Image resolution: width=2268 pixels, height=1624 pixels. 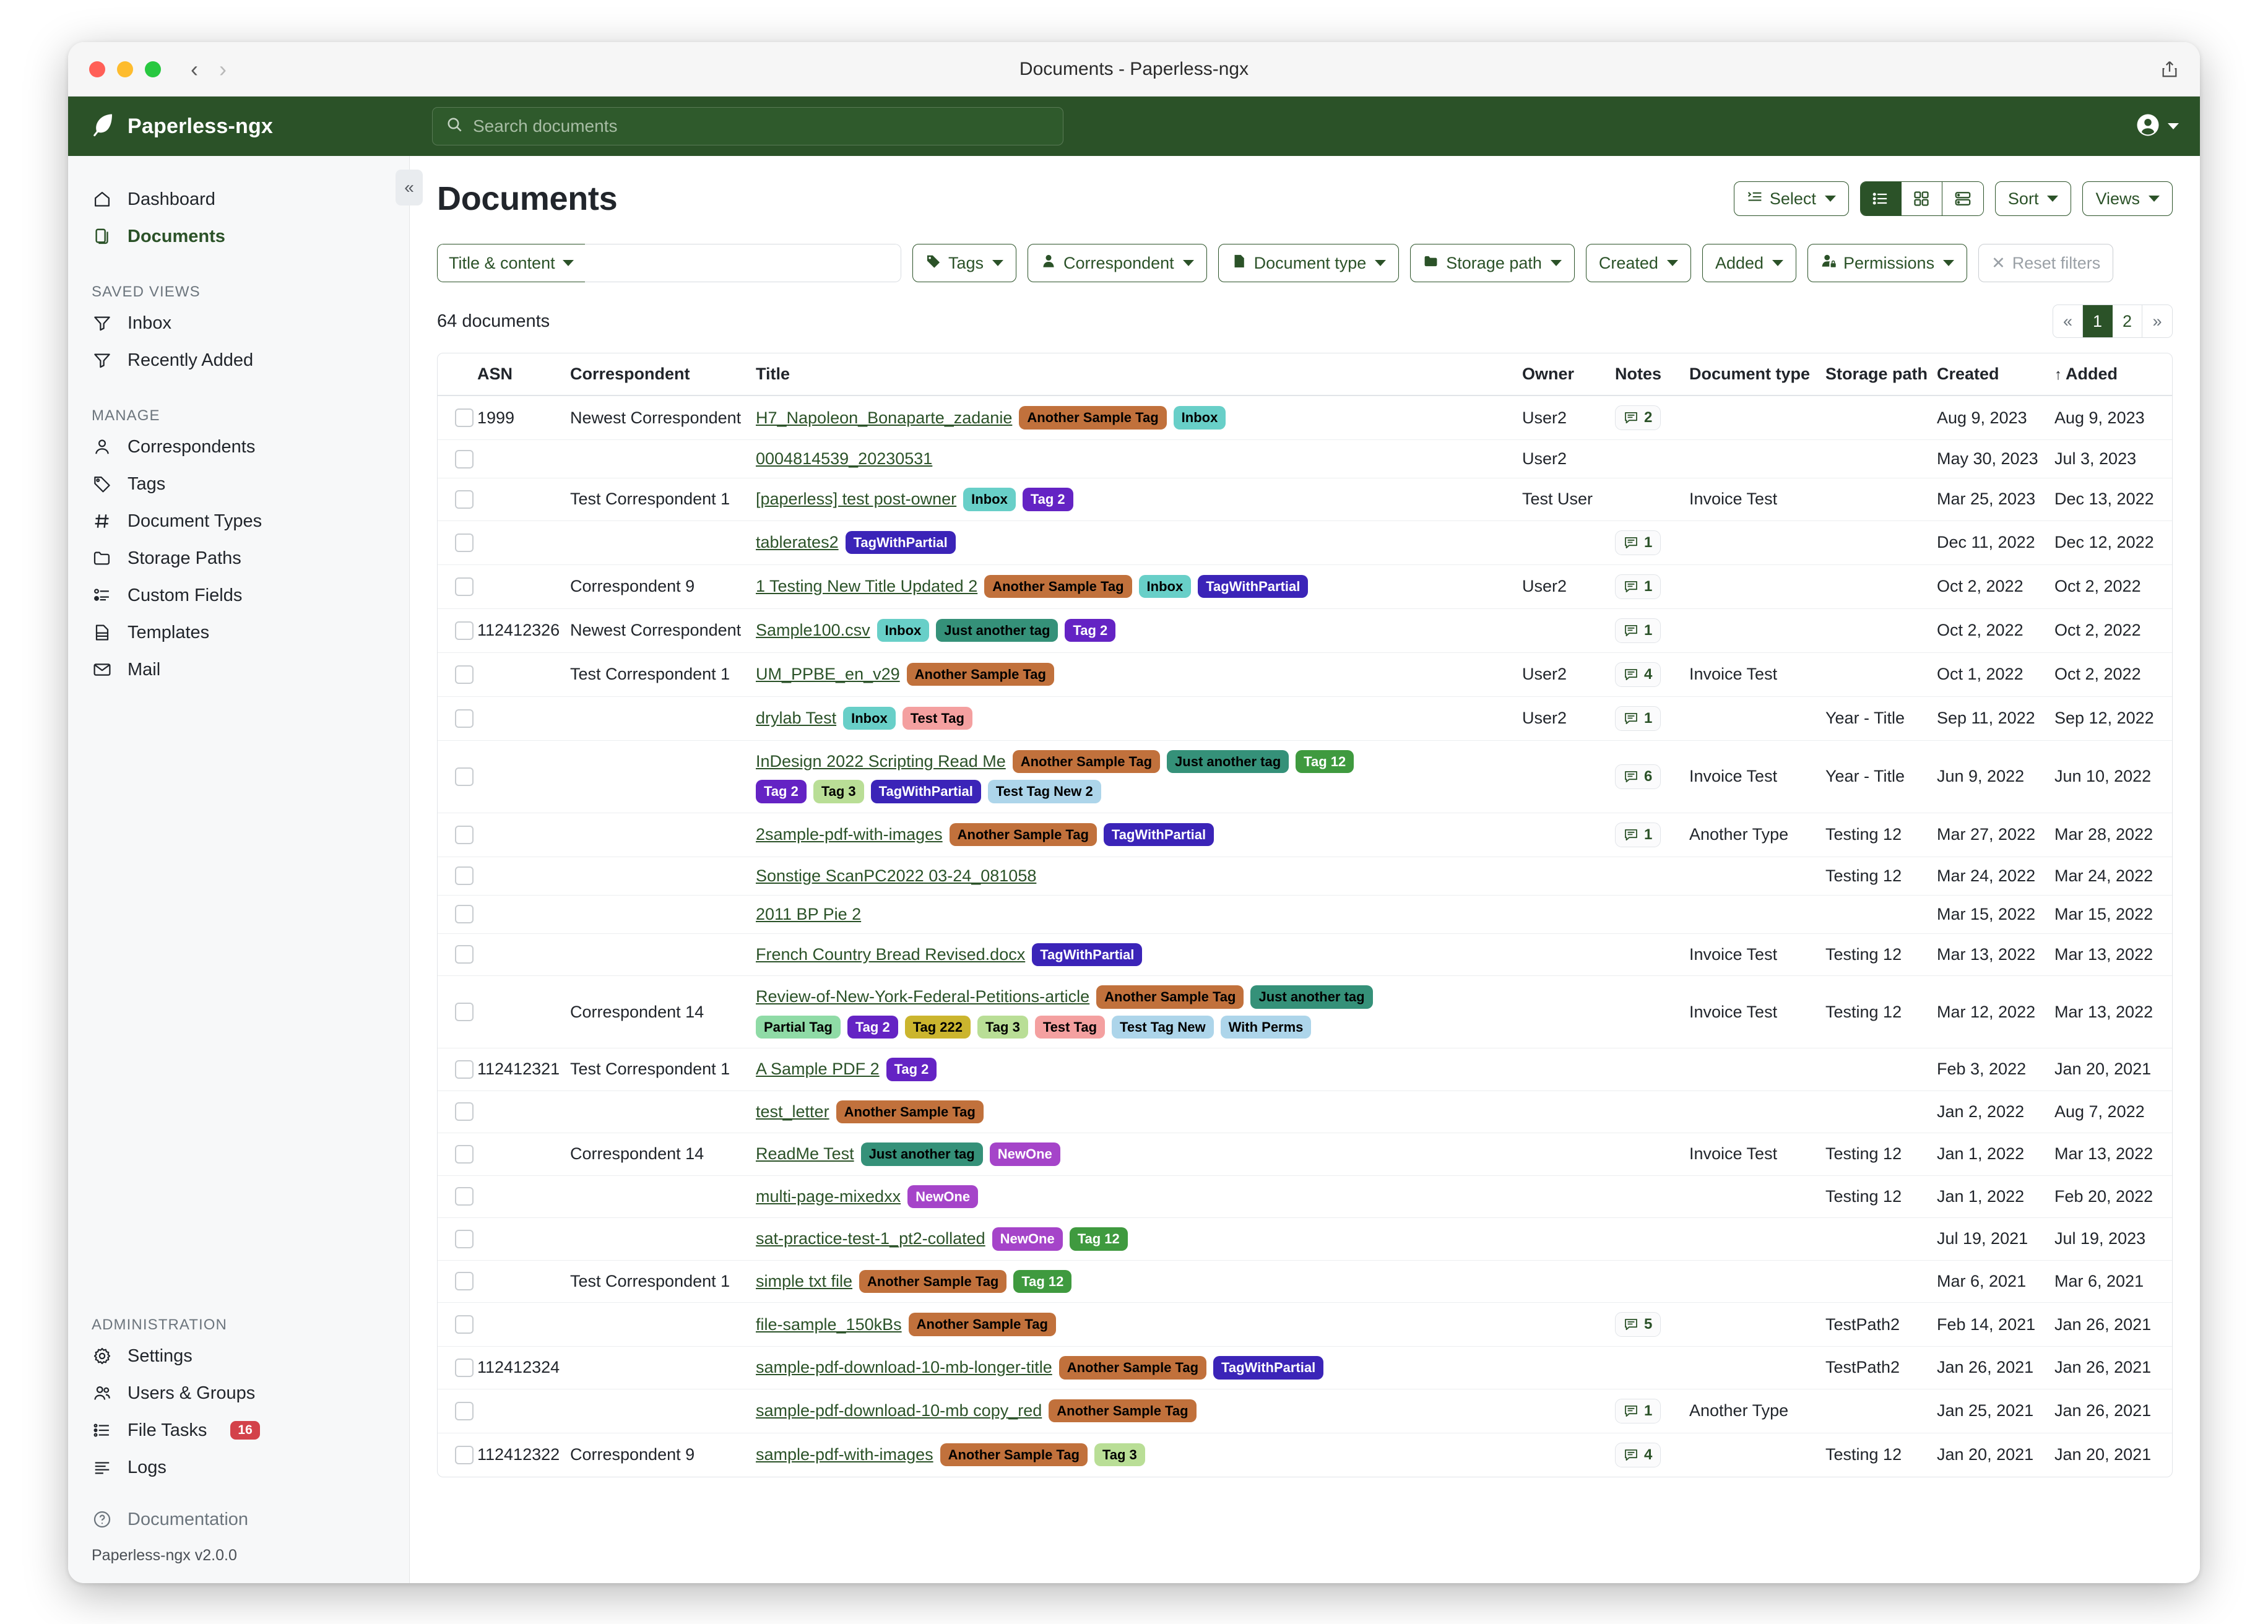 I want to click on sidebar-item-tags: Tags, so click(x=238, y=484).